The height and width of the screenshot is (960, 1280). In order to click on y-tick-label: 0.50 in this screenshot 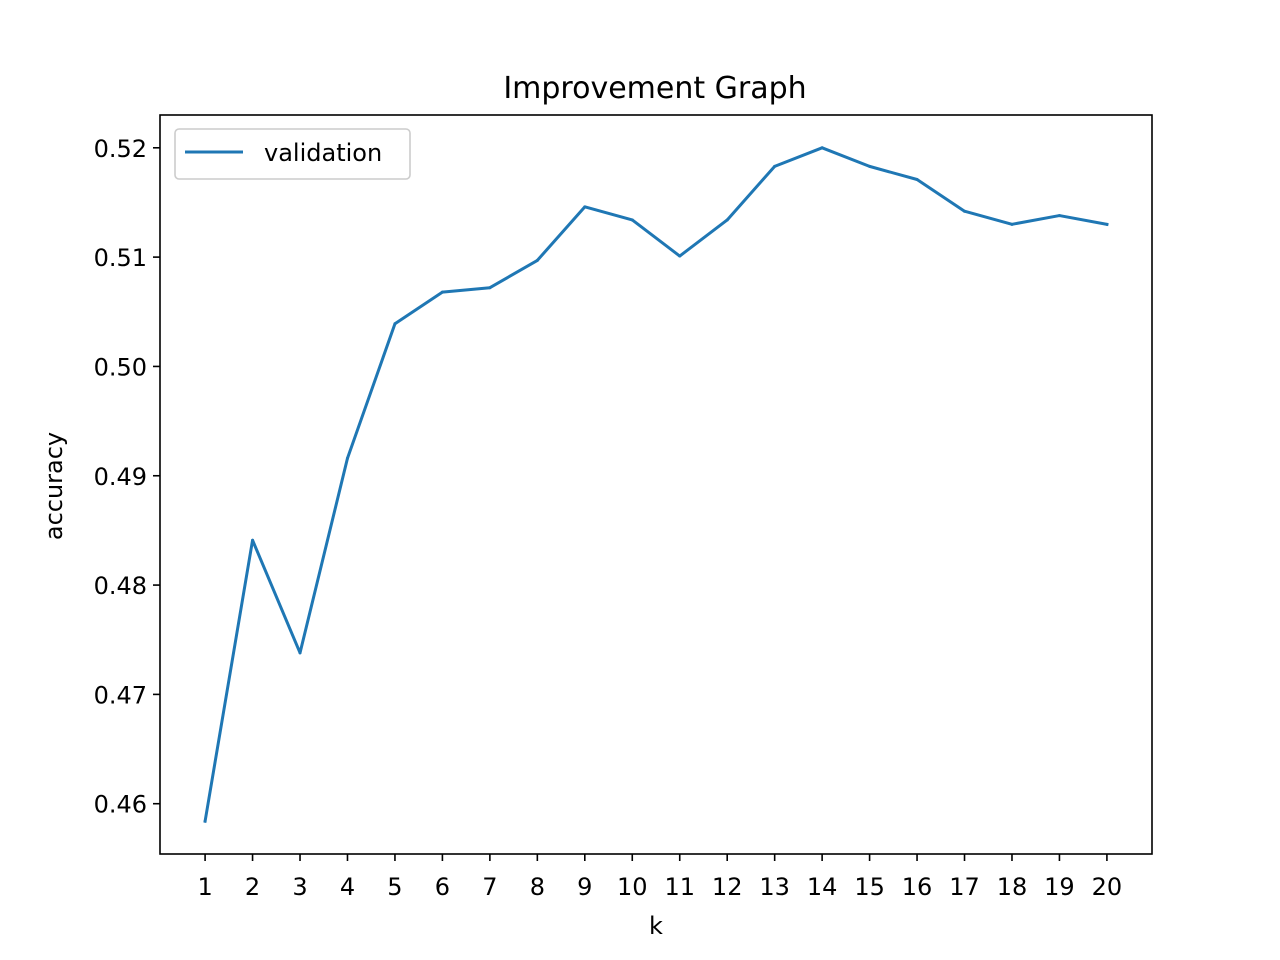, I will do `click(120, 367)`.